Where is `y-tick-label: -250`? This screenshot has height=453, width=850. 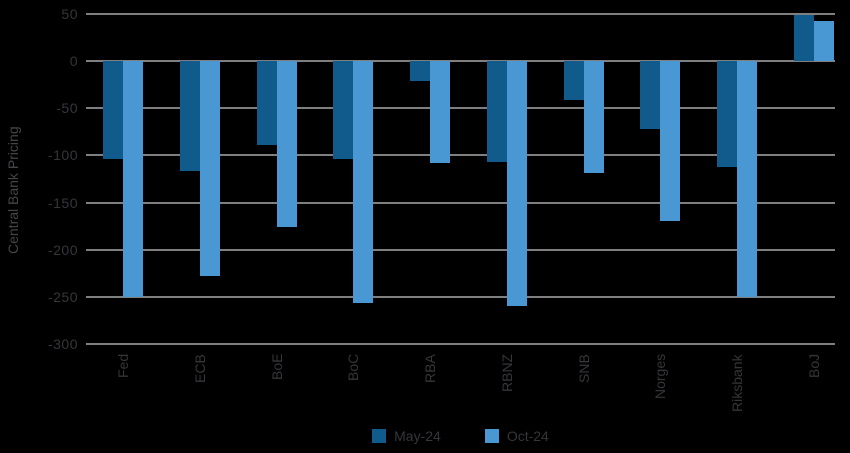 y-tick-label: -250 is located at coordinates (62, 296).